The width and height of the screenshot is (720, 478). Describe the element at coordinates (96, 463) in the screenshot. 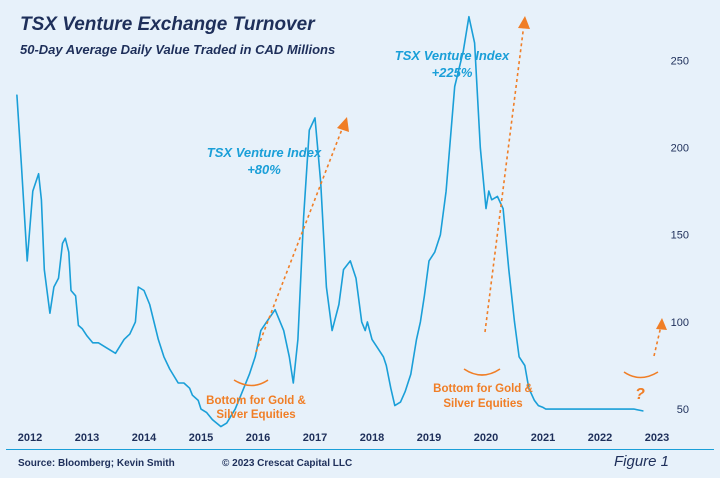

I see `source-note: Source: Bloomberg; Kevin Smith` at that location.